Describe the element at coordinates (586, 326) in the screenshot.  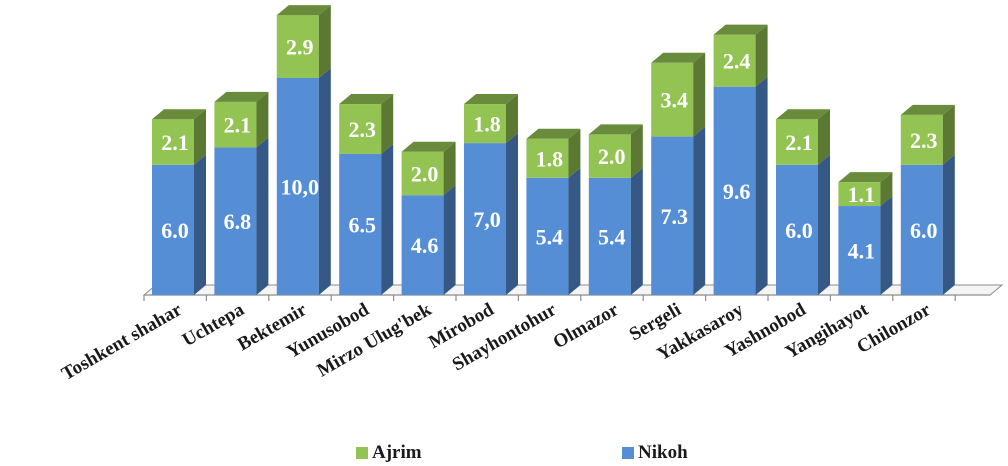
I see `x-tick-label: Olmazor` at that location.